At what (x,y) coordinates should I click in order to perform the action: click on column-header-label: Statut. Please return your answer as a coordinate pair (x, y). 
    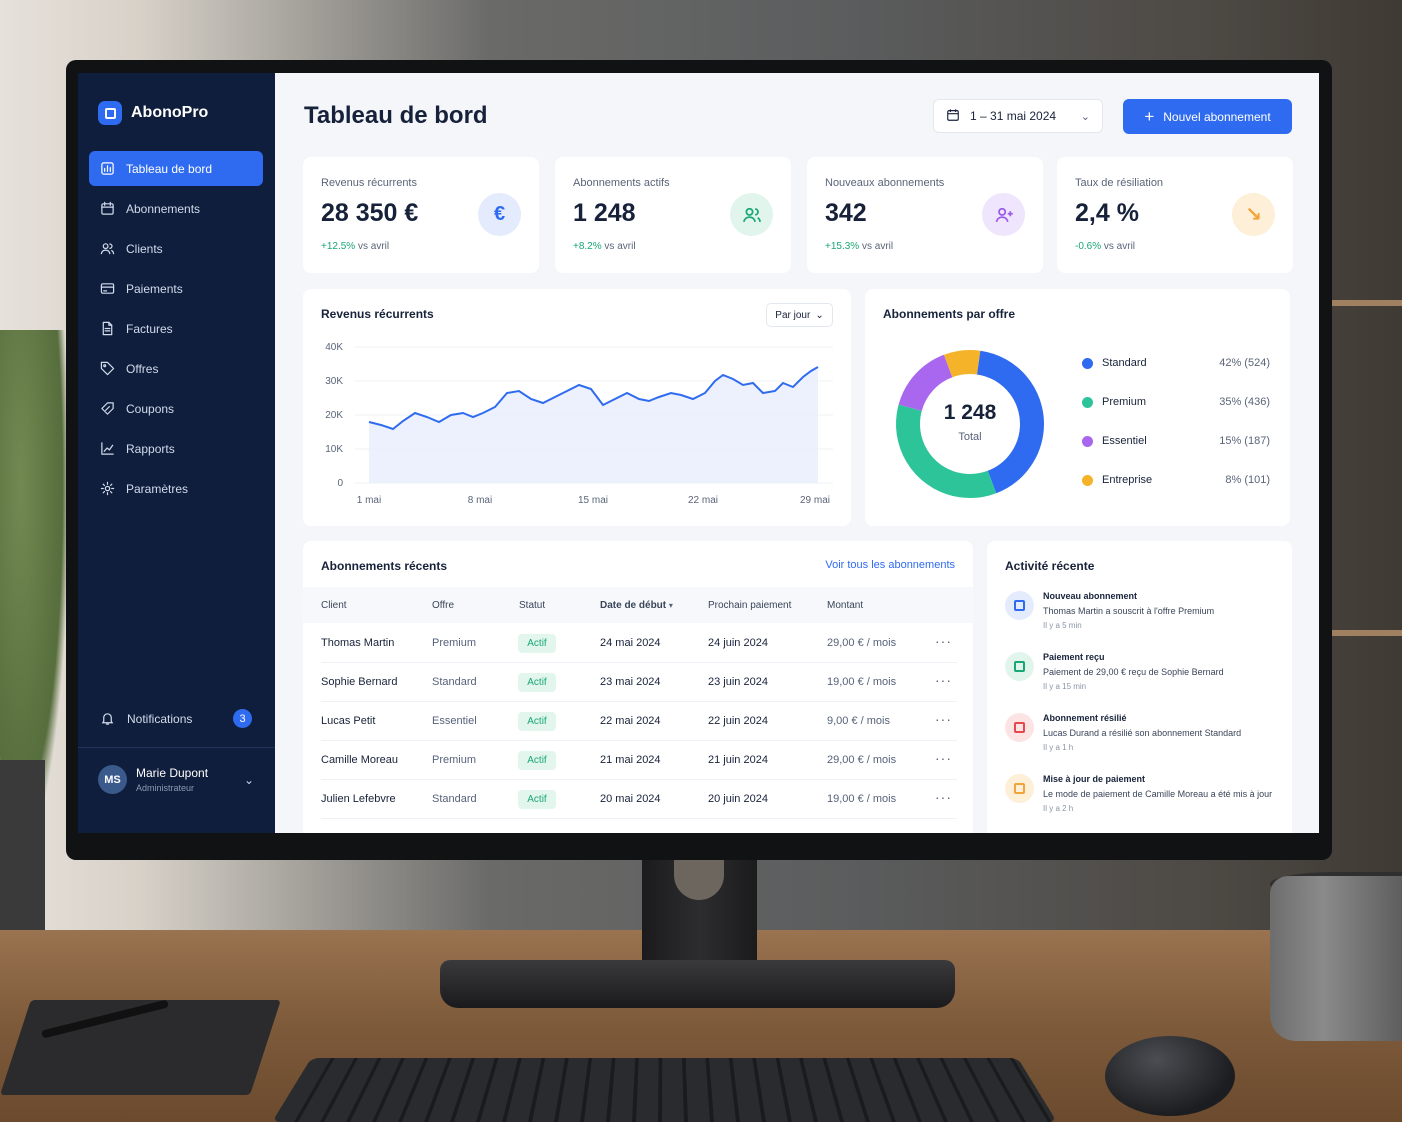
    Looking at the image, I should click on (532, 605).